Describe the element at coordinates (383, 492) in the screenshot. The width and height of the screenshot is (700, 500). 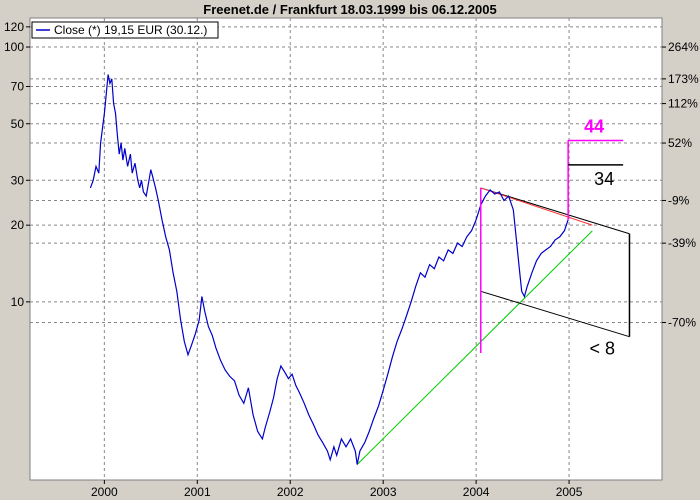
I see `x-tick-label: 2003` at that location.